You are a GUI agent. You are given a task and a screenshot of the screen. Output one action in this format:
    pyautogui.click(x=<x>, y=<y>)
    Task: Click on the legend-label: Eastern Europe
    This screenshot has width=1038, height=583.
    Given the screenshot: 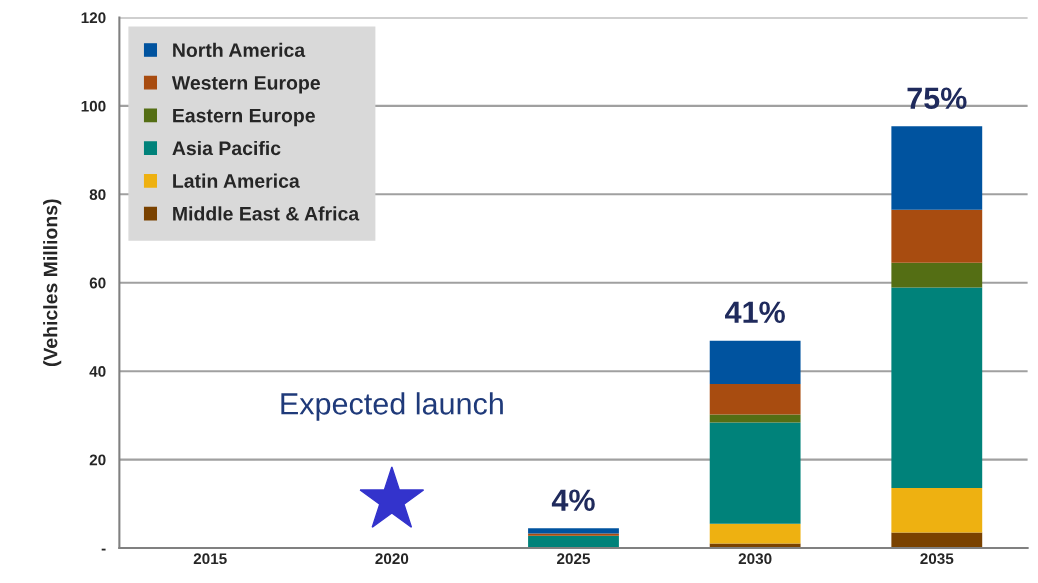 What is the action you would take?
    pyautogui.click(x=244, y=117)
    